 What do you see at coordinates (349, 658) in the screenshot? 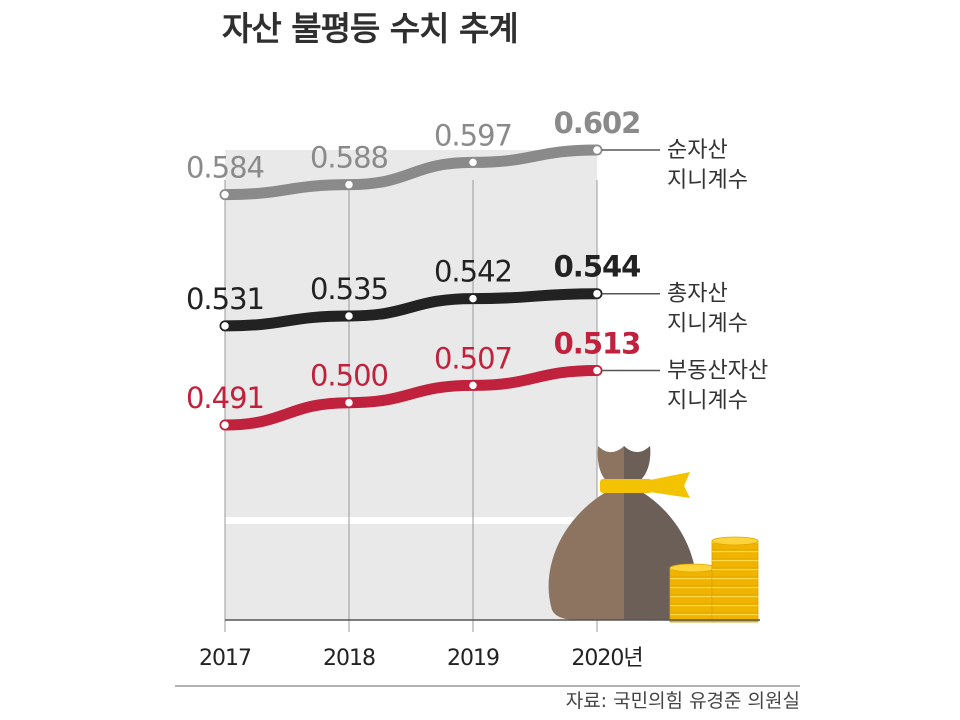
I see `x-tick-label-1: 2018` at bounding box center [349, 658].